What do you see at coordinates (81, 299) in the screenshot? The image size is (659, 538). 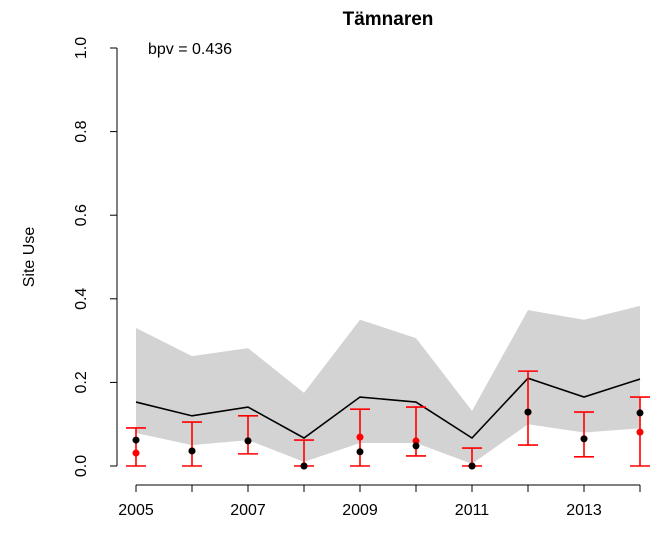 I see `y-tick-label: 0.4` at bounding box center [81, 299].